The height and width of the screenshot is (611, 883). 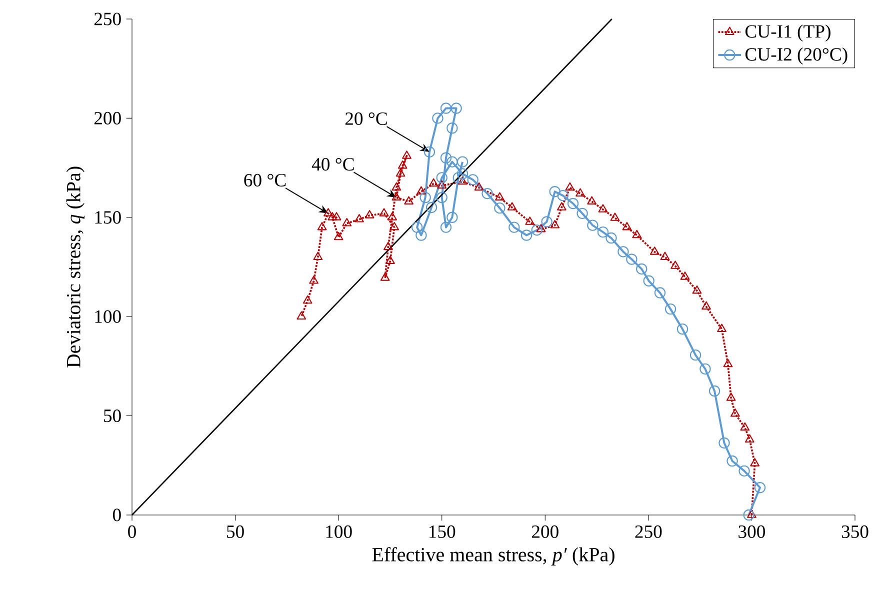 What do you see at coordinates (75, 267) in the screenshot?
I see `y-axis-title: Deviatoric stress, q (kPa)` at bounding box center [75, 267].